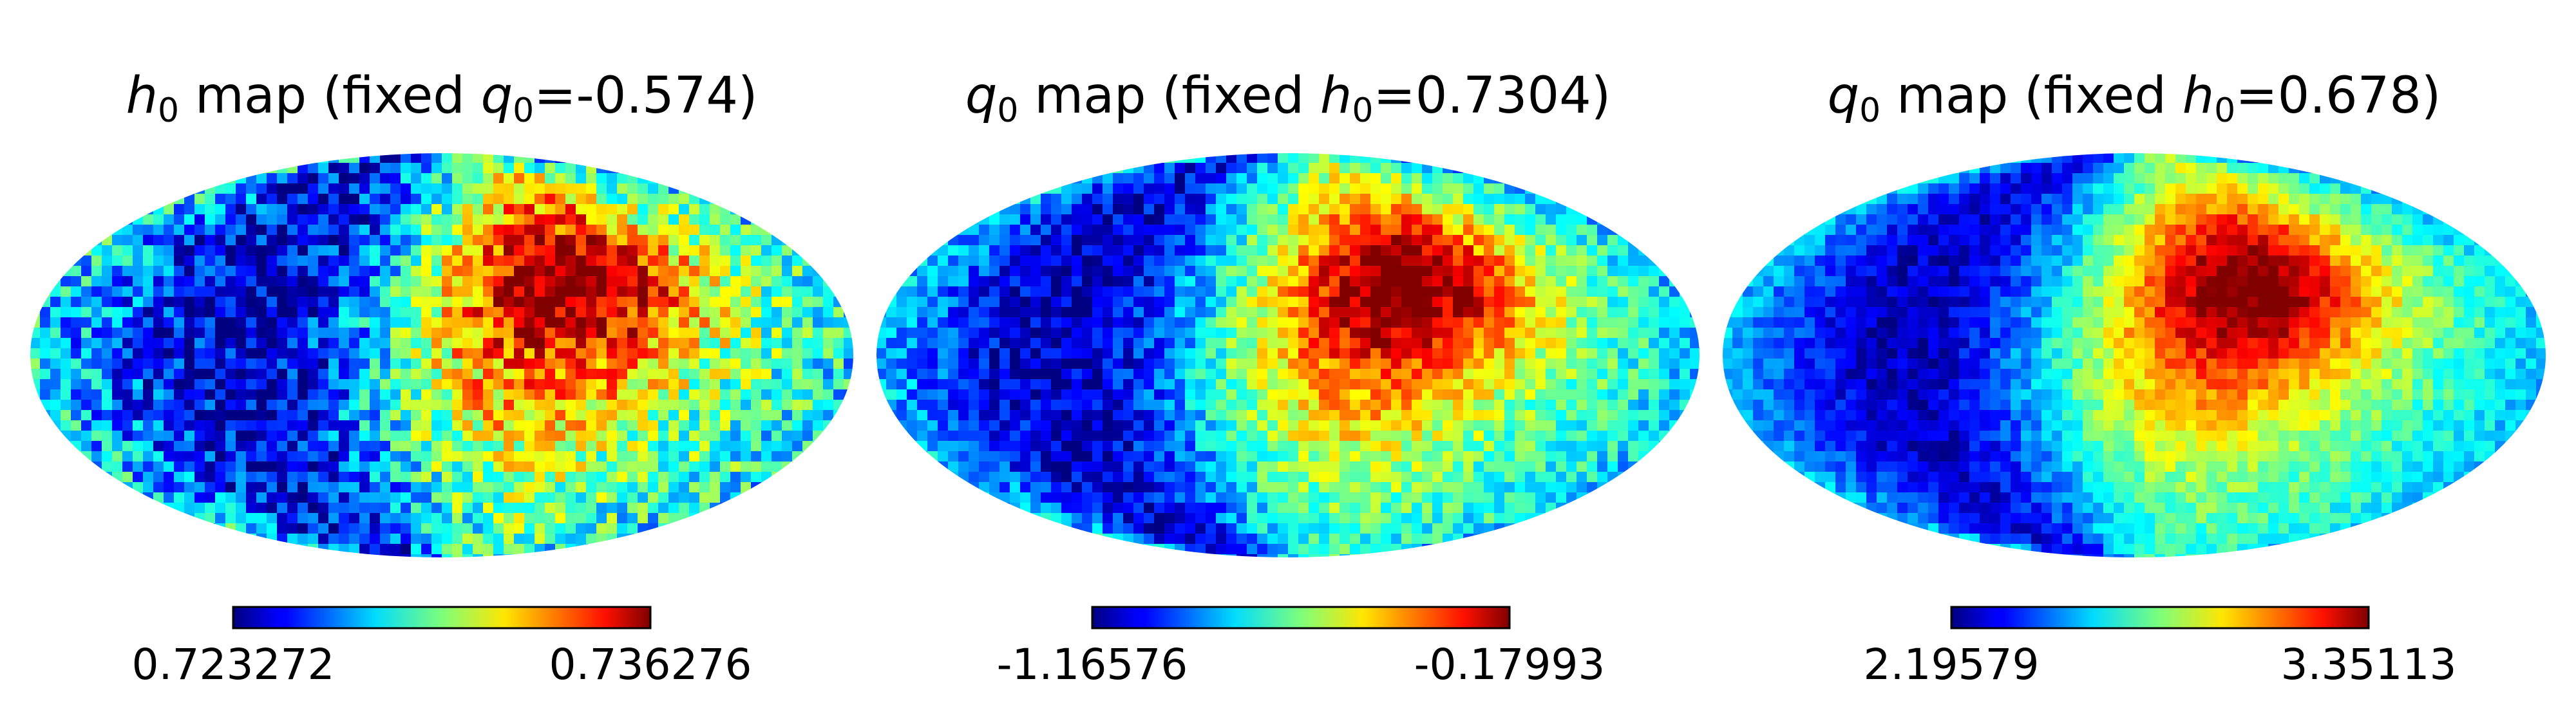 This screenshot has height=708, width=2576. What do you see at coordinates (442, 617) in the screenshot?
I see `panel-0-colorbar` at bounding box center [442, 617].